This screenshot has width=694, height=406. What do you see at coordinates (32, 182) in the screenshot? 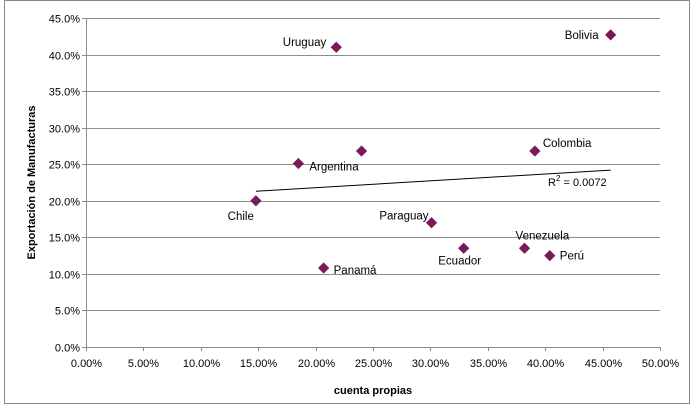
I see `y-axis-title: Exportación de Manufacturas` at bounding box center [32, 182].